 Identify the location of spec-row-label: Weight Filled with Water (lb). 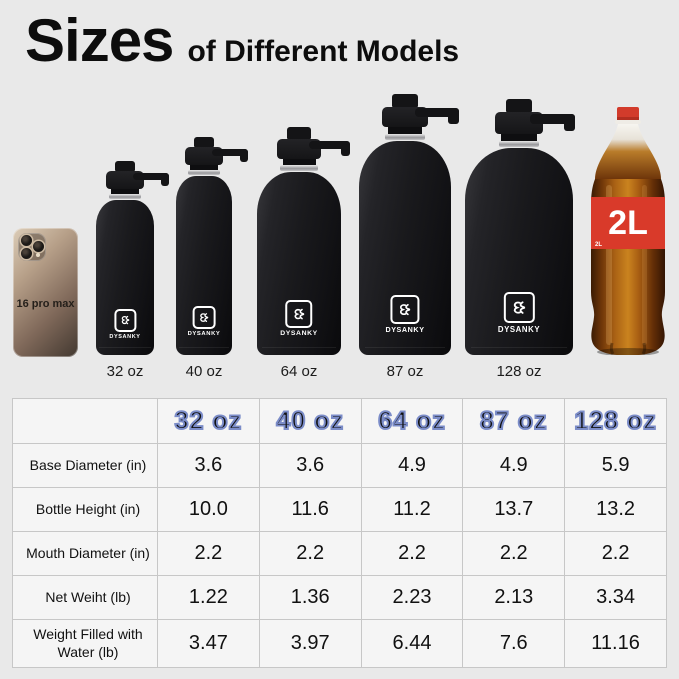
(85, 643).